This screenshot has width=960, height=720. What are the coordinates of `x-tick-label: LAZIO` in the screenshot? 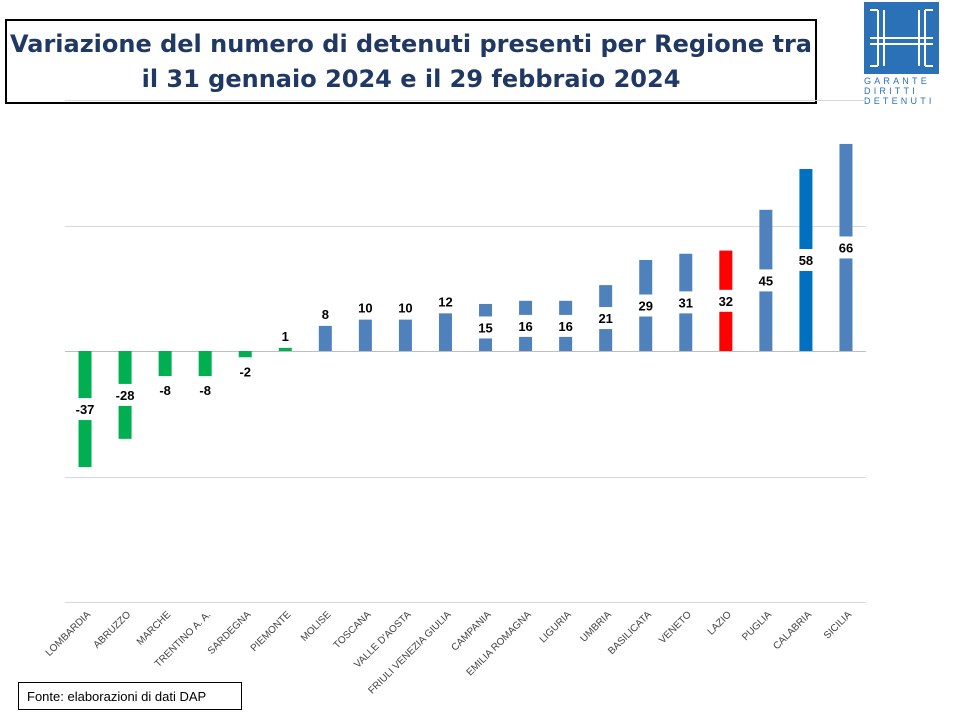 It's located at (720, 623).